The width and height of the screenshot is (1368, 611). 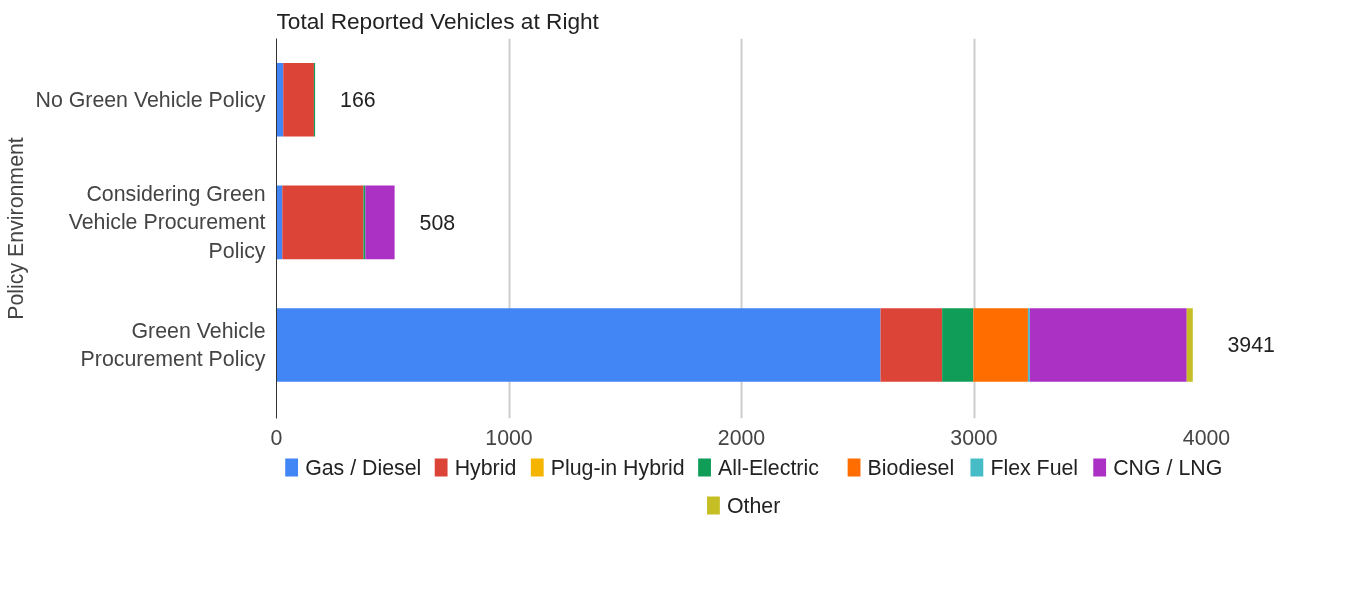 What do you see at coordinates (363, 467) in the screenshot?
I see `legend-label: Gas / Diesel` at bounding box center [363, 467].